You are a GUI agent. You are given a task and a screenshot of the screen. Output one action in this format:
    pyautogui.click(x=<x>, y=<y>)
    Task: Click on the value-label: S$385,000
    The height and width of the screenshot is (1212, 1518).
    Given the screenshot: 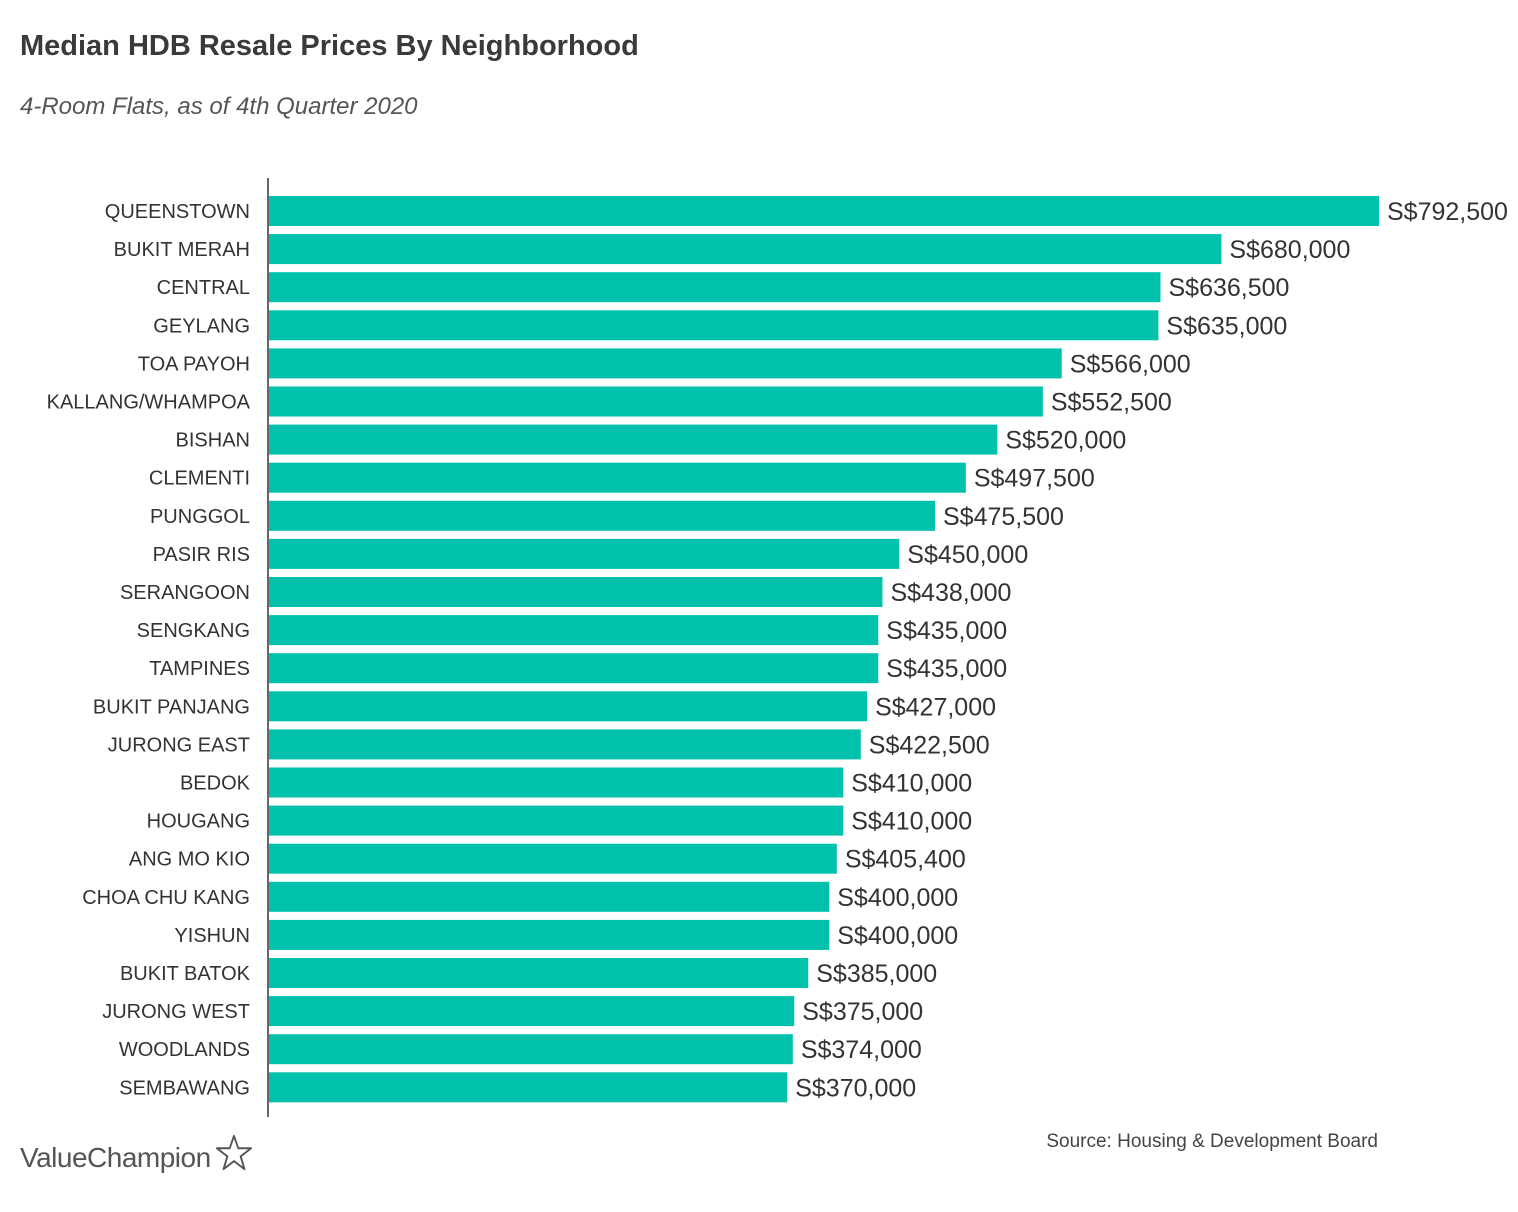 What is the action you would take?
    pyautogui.click(x=876, y=974)
    